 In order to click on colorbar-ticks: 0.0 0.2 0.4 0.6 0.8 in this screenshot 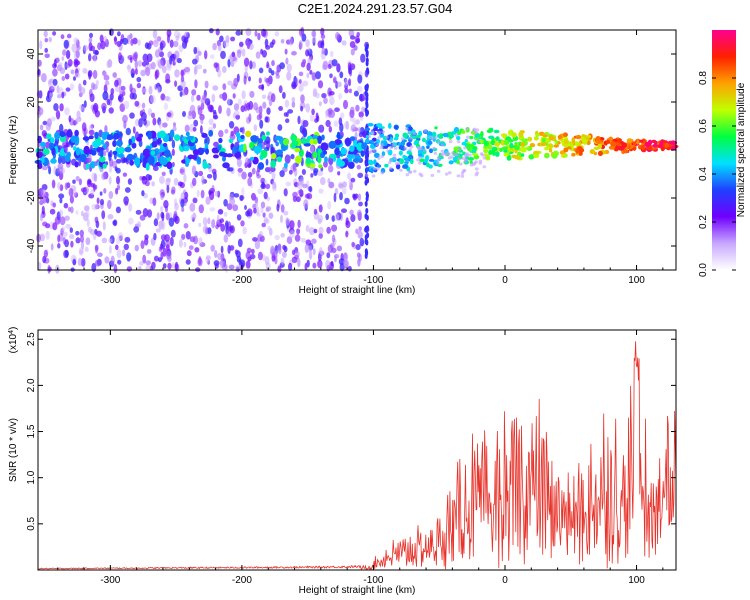, I will do `click(717, 174)`.